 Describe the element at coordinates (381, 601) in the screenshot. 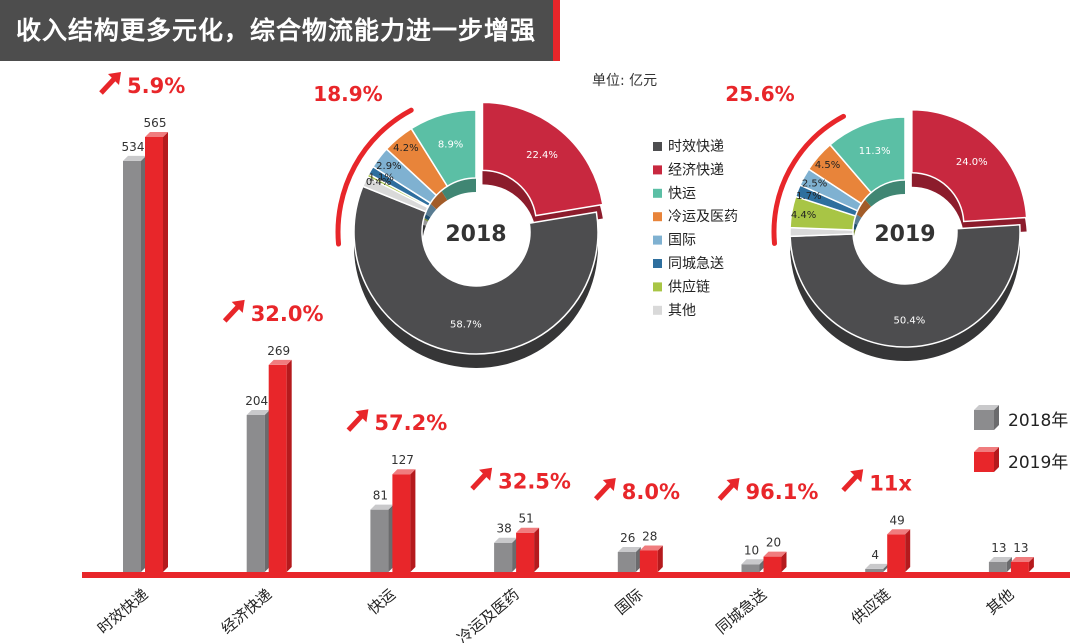

I see `category-label-3: 快运` at that location.